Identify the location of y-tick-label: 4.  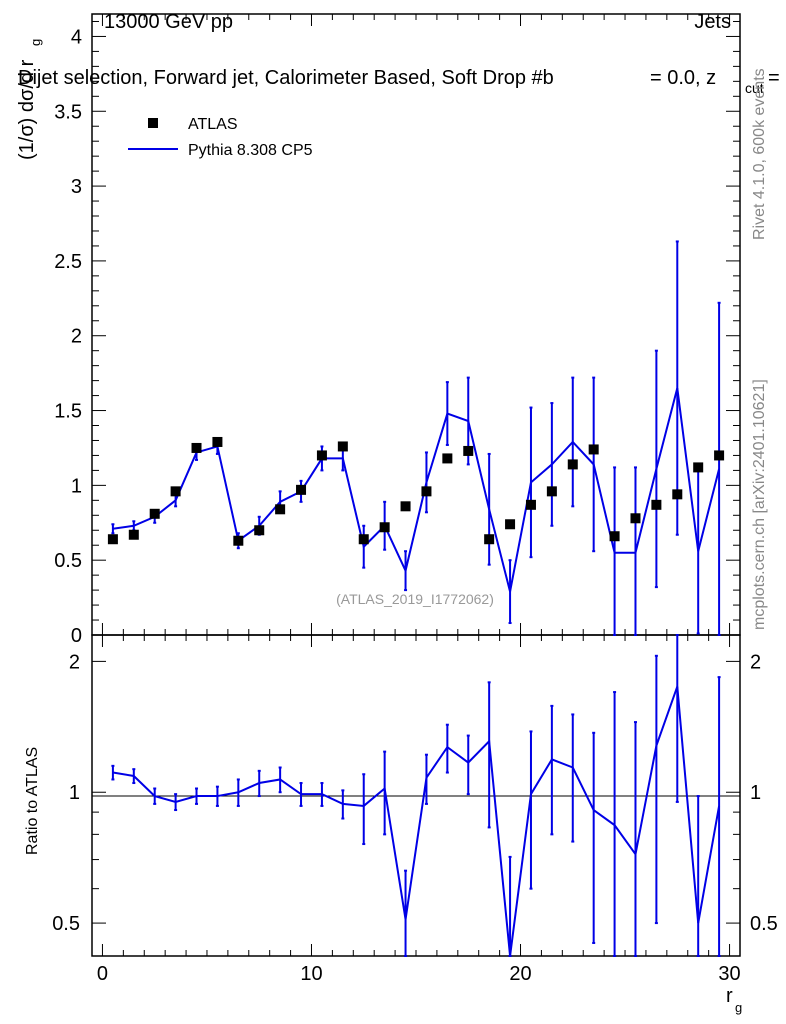
(76, 37).